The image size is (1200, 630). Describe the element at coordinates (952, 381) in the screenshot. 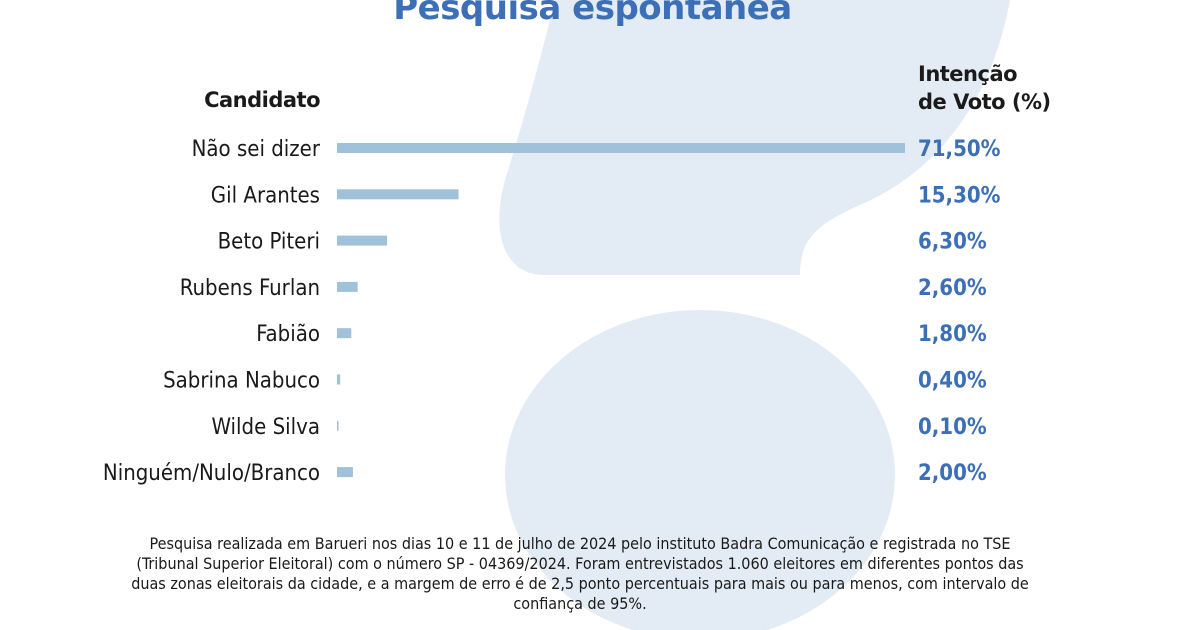

I see `value-label: 0,40%` at that location.